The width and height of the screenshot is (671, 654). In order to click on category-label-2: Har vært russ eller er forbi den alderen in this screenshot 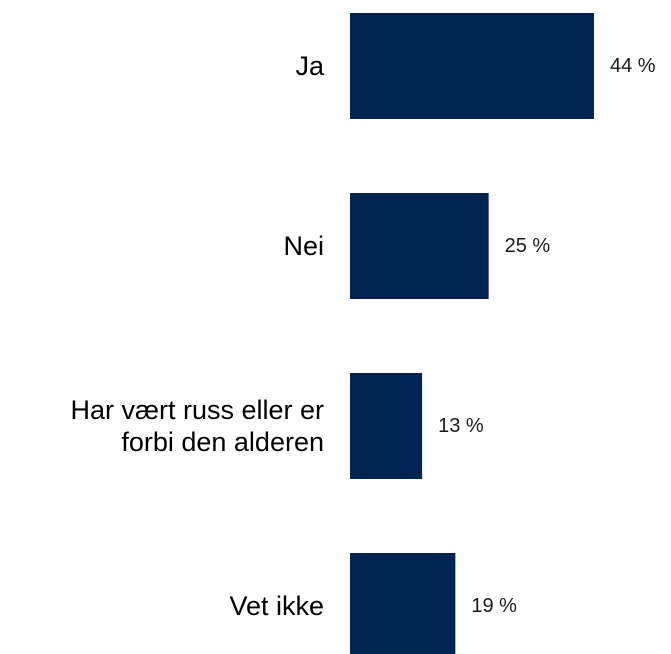, I will do `click(197, 426)`.